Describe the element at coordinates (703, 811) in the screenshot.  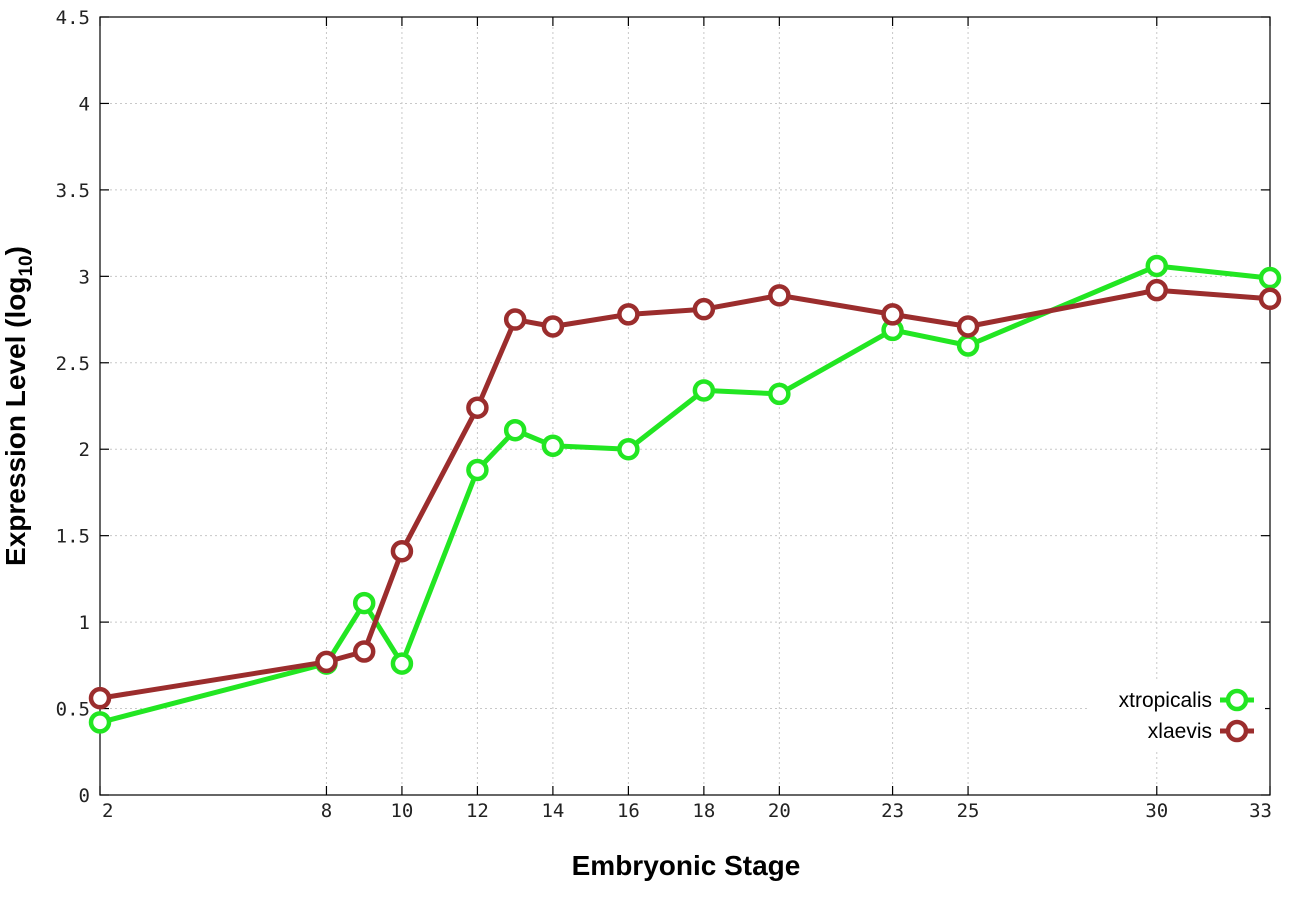
I see `x-tick-label: 18` at that location.